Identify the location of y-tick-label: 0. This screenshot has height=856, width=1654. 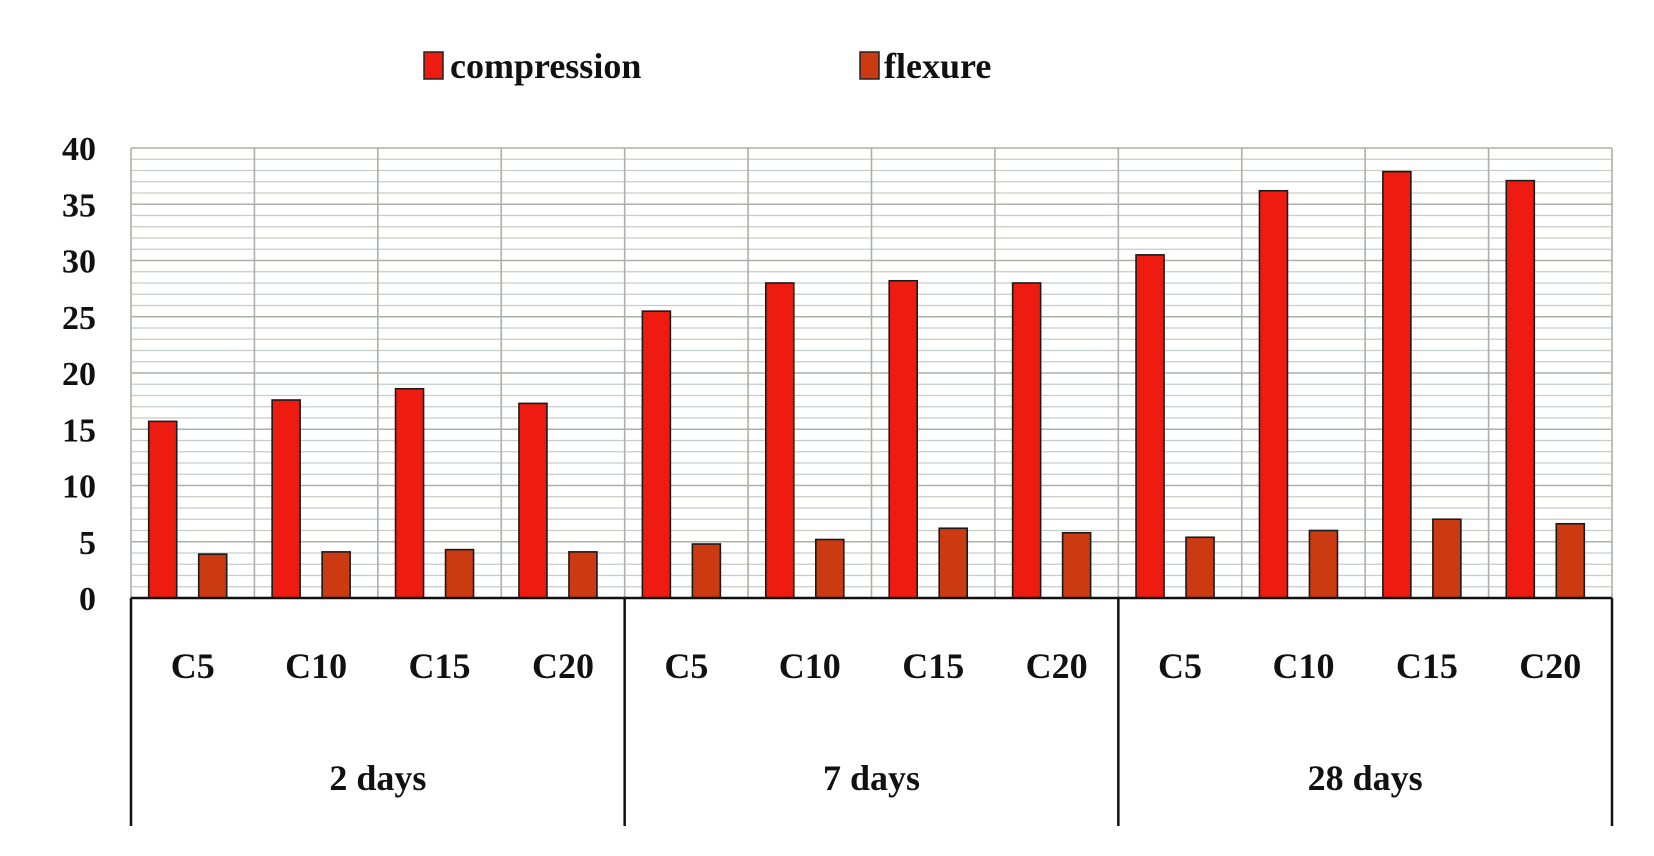
(87, 599).